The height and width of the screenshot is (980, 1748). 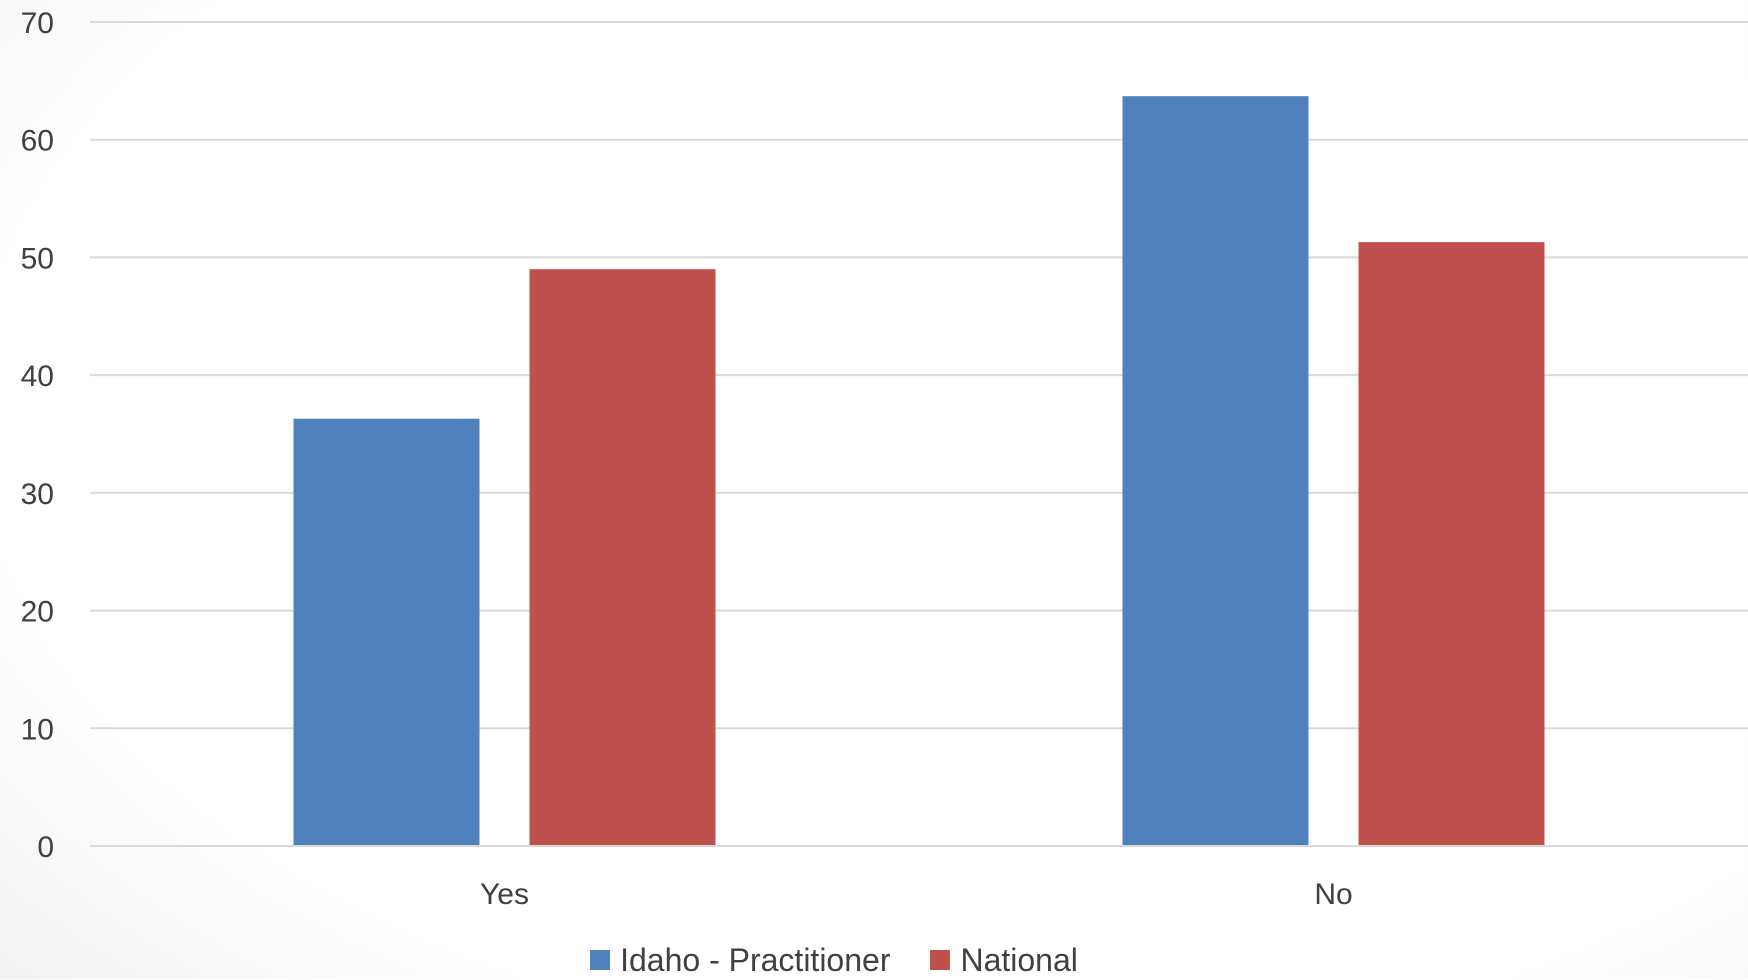 I want to click on legend-item-national: National, so click(x=1004, y=960).